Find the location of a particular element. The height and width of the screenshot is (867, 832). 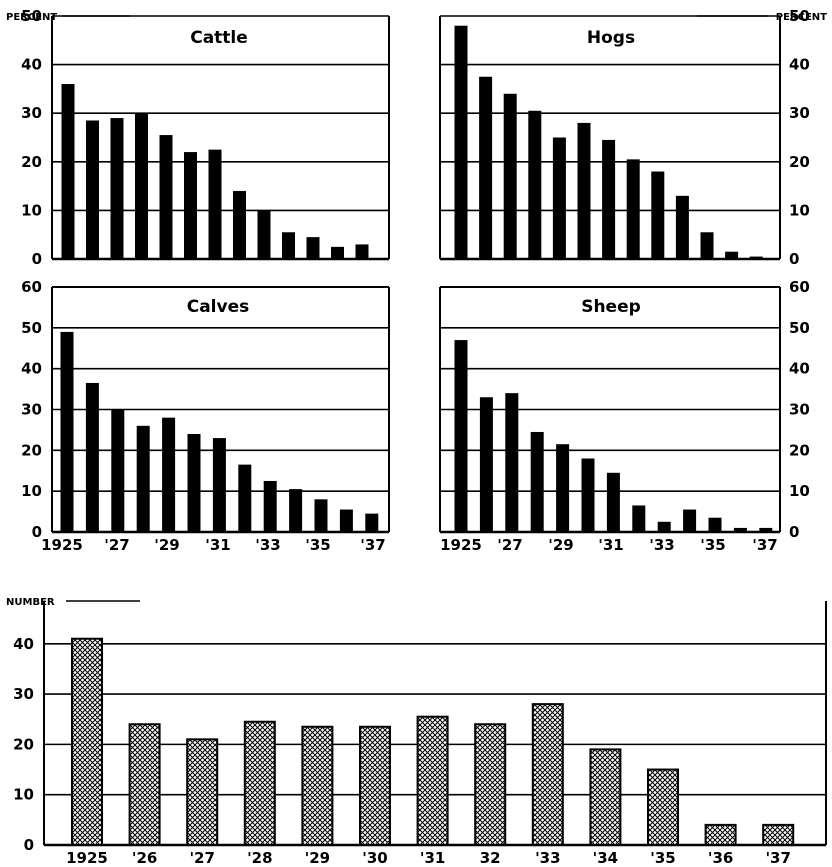

cattle-y-tick-label: 30 is located at coordinates (31, 113).